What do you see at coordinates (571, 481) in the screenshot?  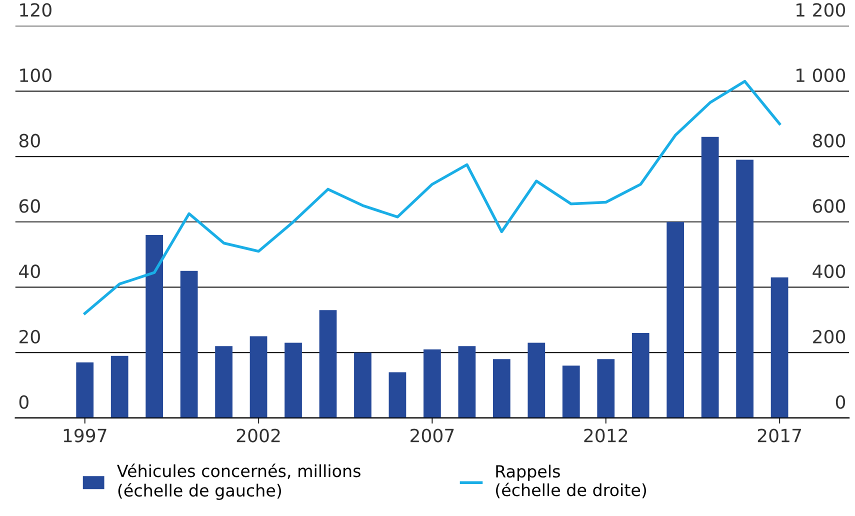 I see `legend-label: Rappels (échelle de droite)` at bounding box center [571, 481].